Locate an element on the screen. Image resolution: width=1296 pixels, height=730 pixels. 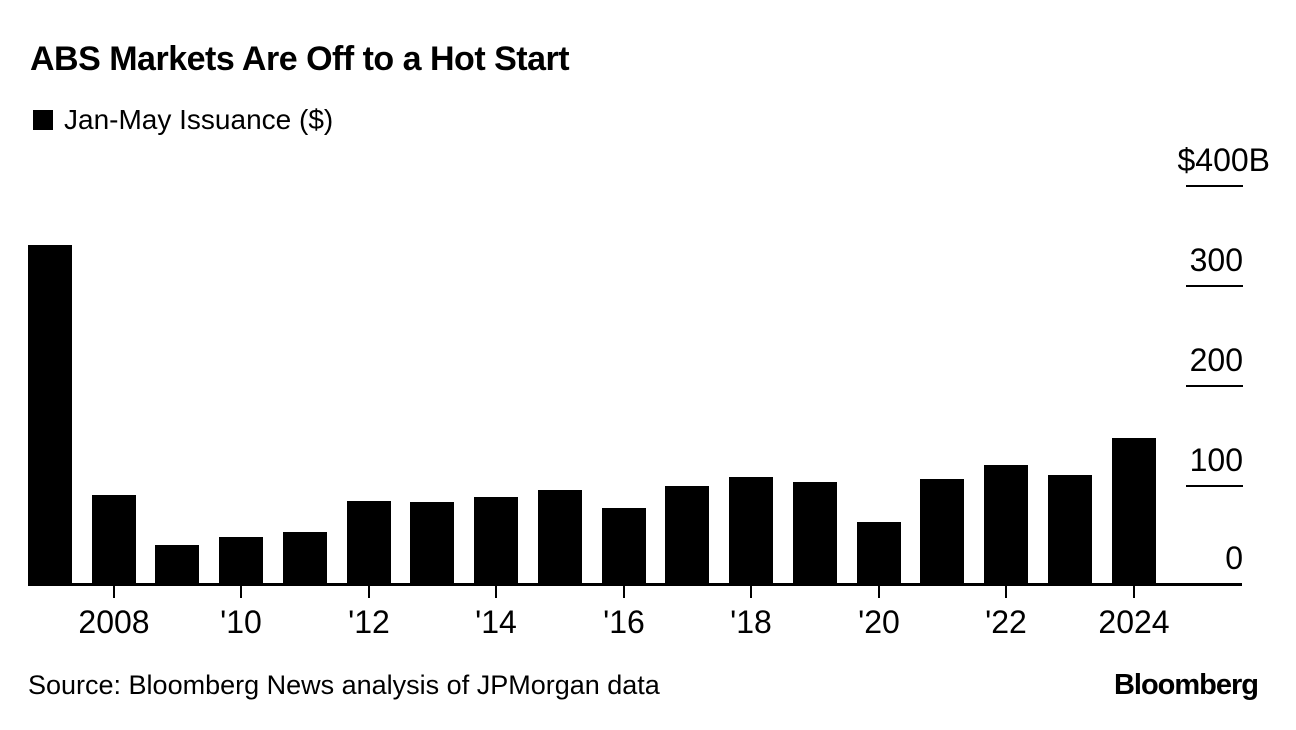
y-tick-label-0: 0 is located at coordinates (1234, 558).